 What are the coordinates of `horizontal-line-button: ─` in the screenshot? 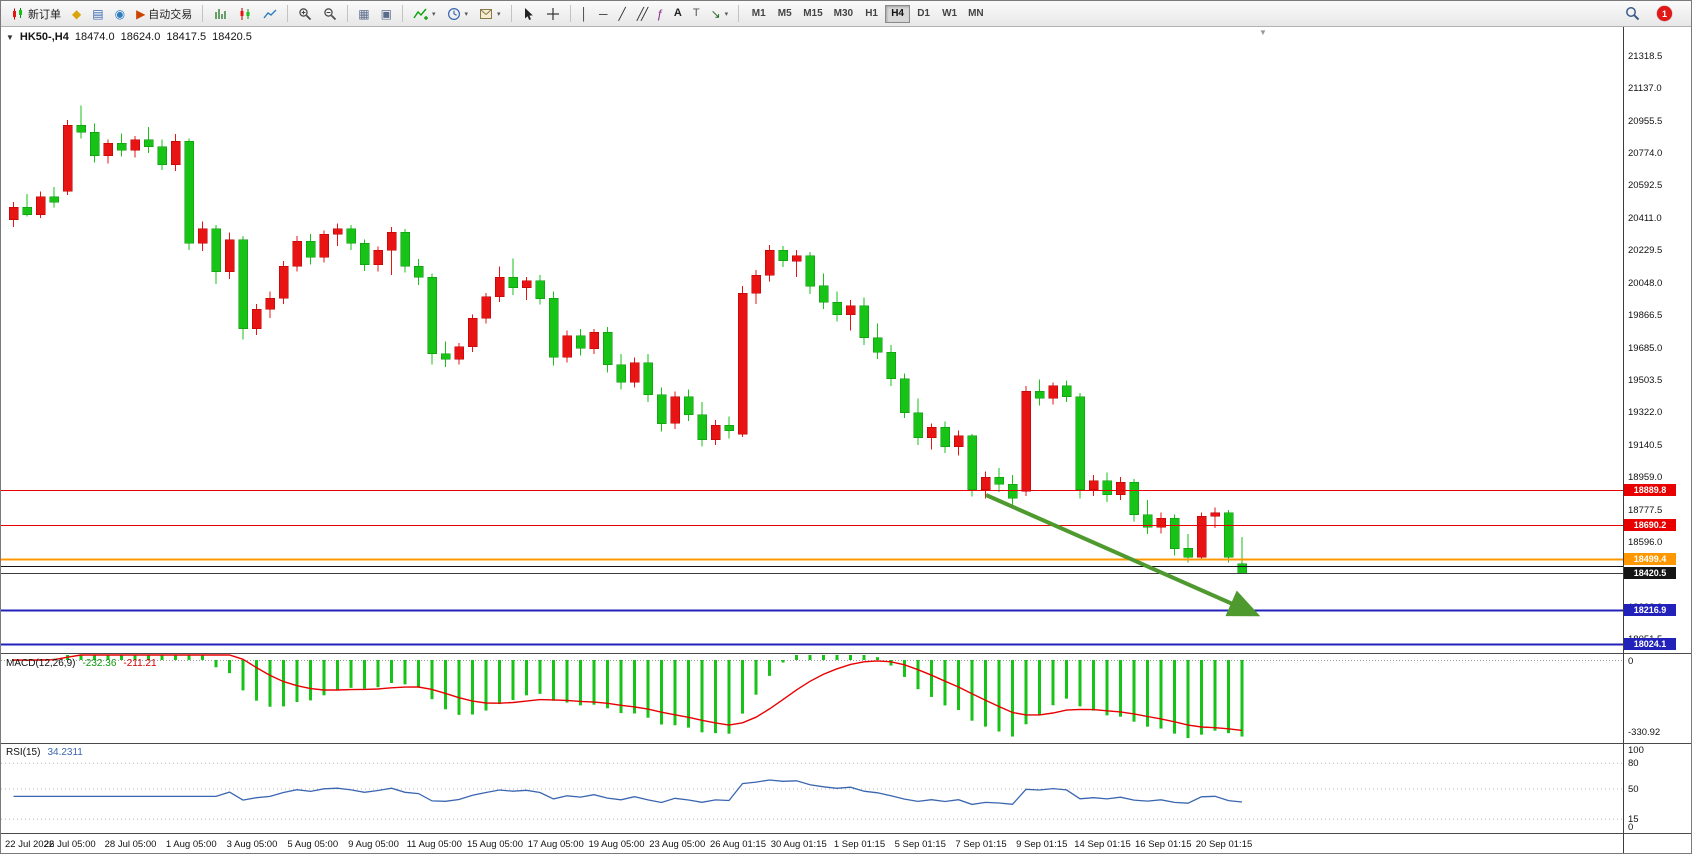 It's located at (603, 13).